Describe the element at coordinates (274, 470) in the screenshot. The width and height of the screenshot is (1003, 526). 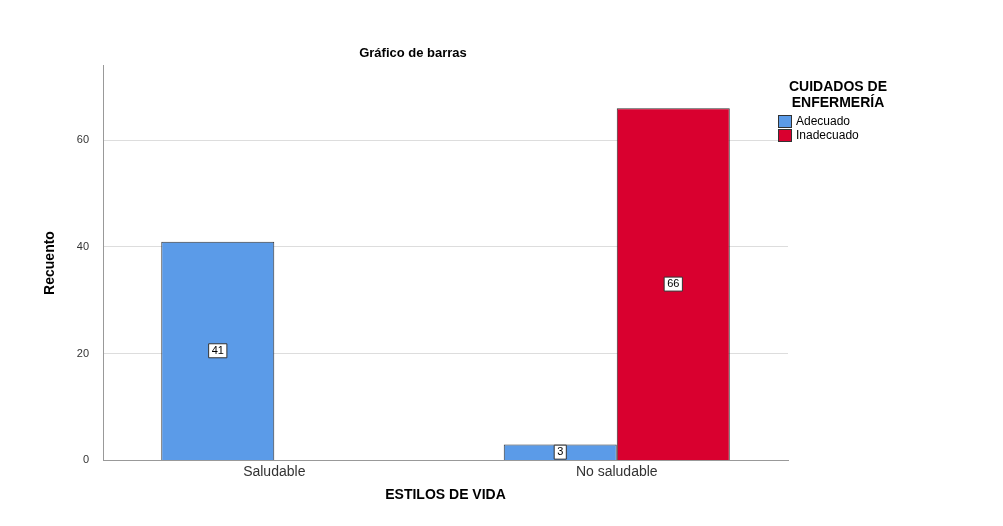
I see `x-tick-label: Saludable` at that location.